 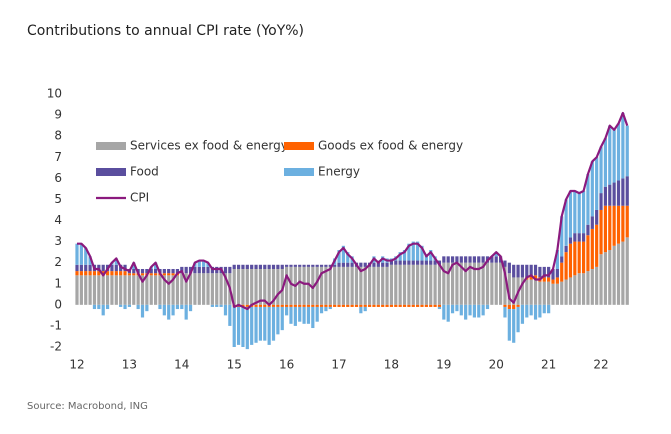 What do you see at coordinates (548, 365) in the screenshot?
I see `x-tick-label: 21` at bounding box center [548, 365].